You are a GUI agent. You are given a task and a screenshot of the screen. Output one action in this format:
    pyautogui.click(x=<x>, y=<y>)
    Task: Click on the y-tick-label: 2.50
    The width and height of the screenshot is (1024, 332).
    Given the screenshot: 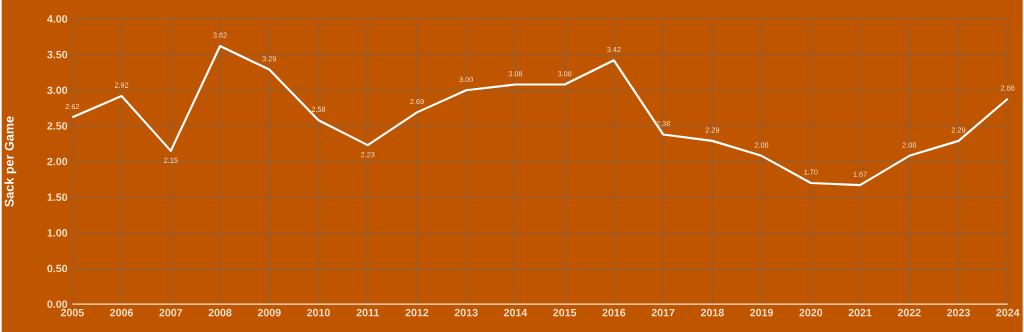 What is the action you would take?
    pyautogui.click(x=57, y=126)
    